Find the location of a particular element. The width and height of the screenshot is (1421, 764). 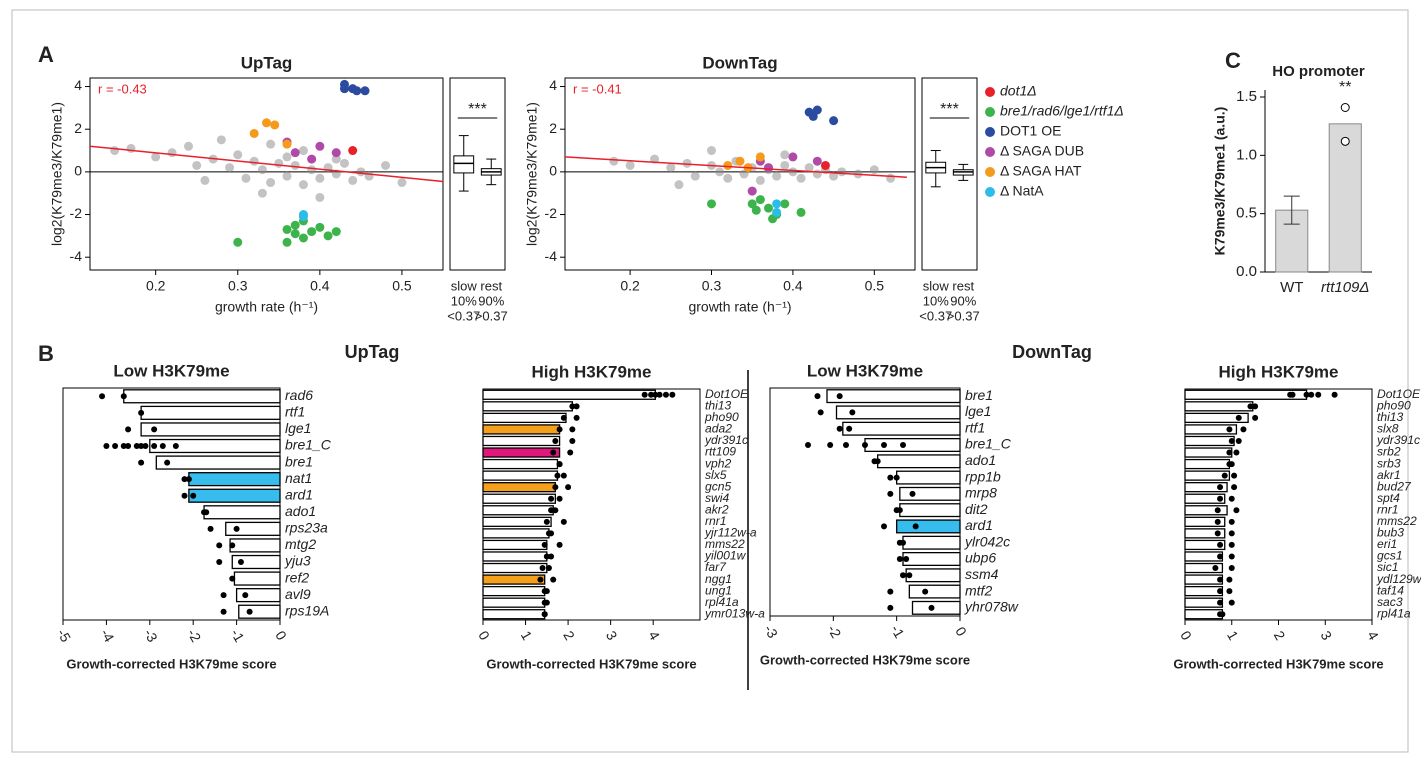

y-tick-label: -2 is located at coordinates (551, 213).